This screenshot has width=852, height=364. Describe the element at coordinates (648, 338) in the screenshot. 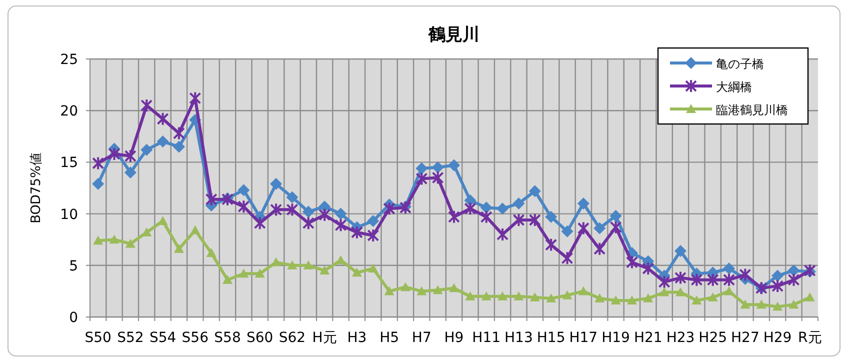

I see `x-tick-label: H21` at that location.